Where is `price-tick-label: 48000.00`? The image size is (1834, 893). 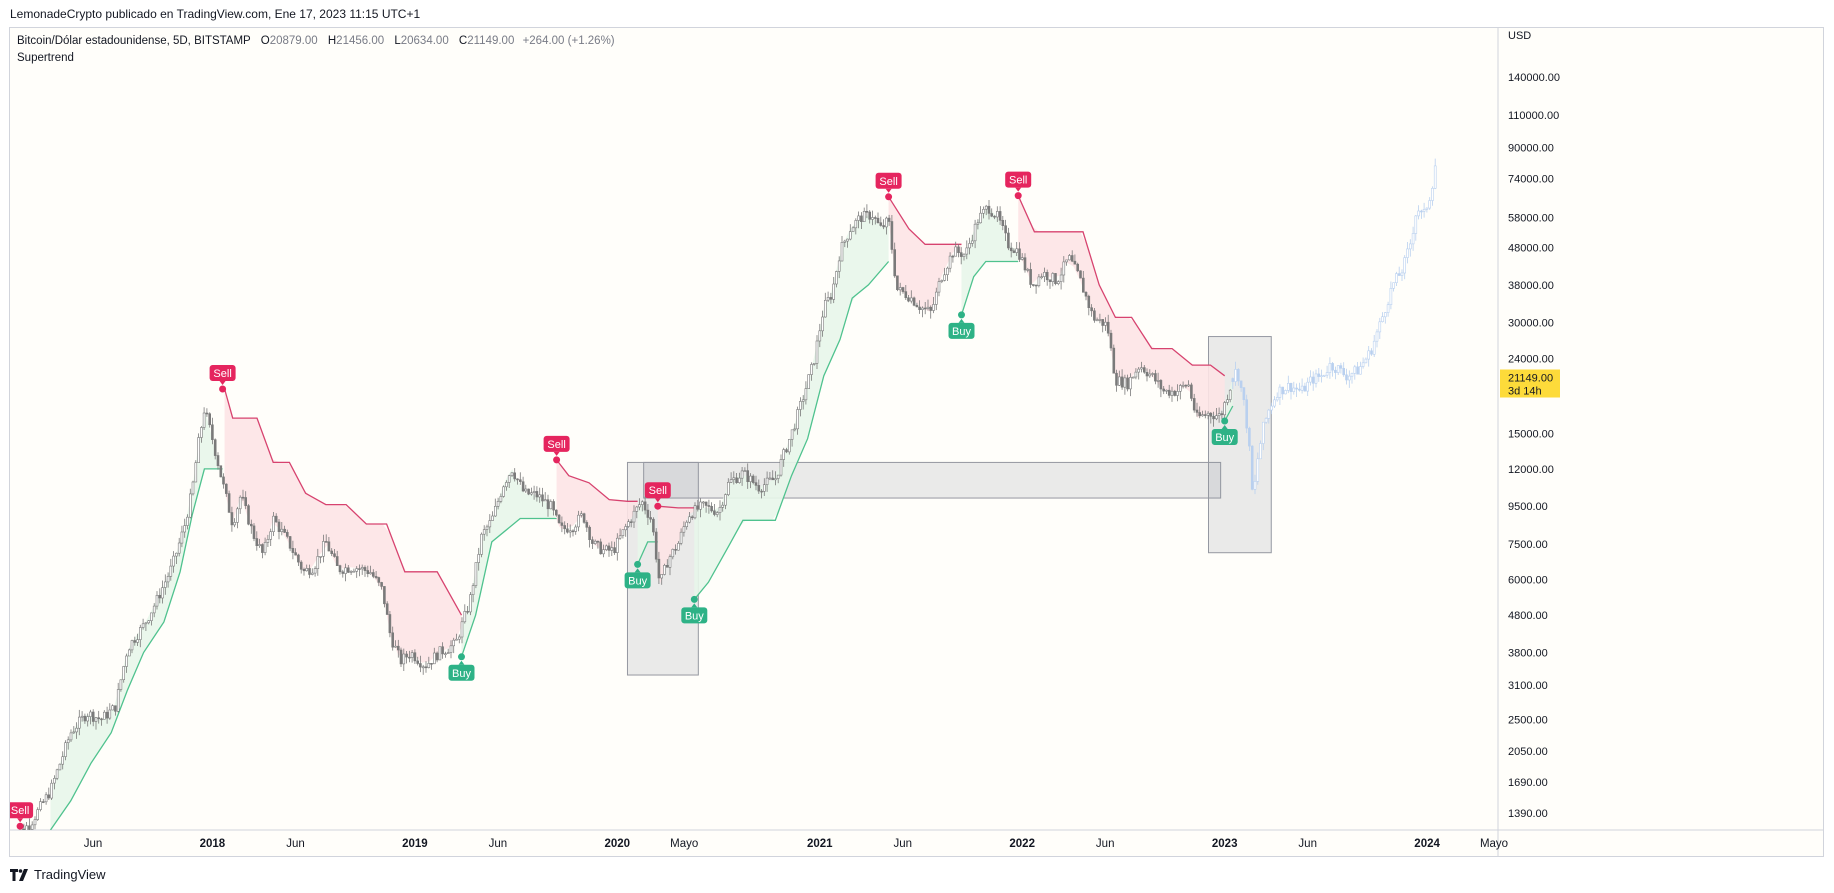
price-tick-label: 48000.00 is located at coordinates (1531, 249).